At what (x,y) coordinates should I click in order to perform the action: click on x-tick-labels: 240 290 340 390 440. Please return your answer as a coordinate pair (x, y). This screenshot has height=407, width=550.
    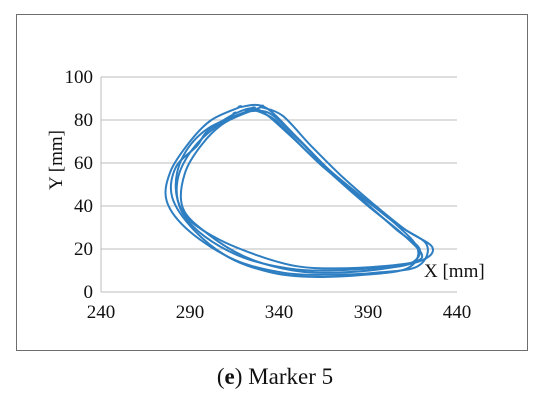
    Looking at the image, I should click on (279, 312).